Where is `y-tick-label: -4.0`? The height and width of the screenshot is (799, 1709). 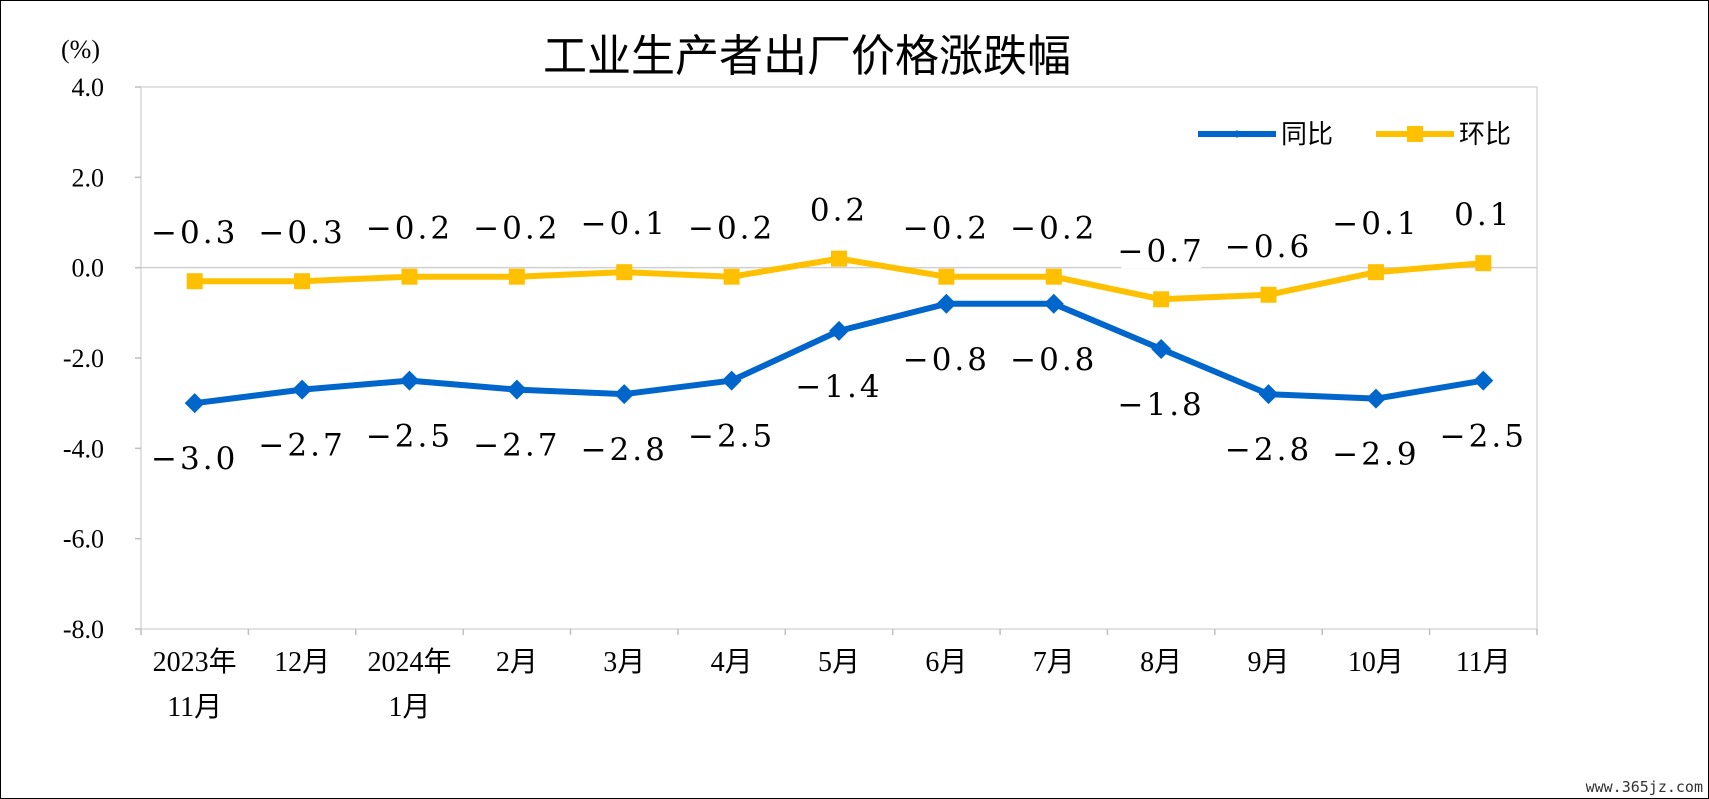
y-tick-label: -4.0 is located at coordinates (83, 448).